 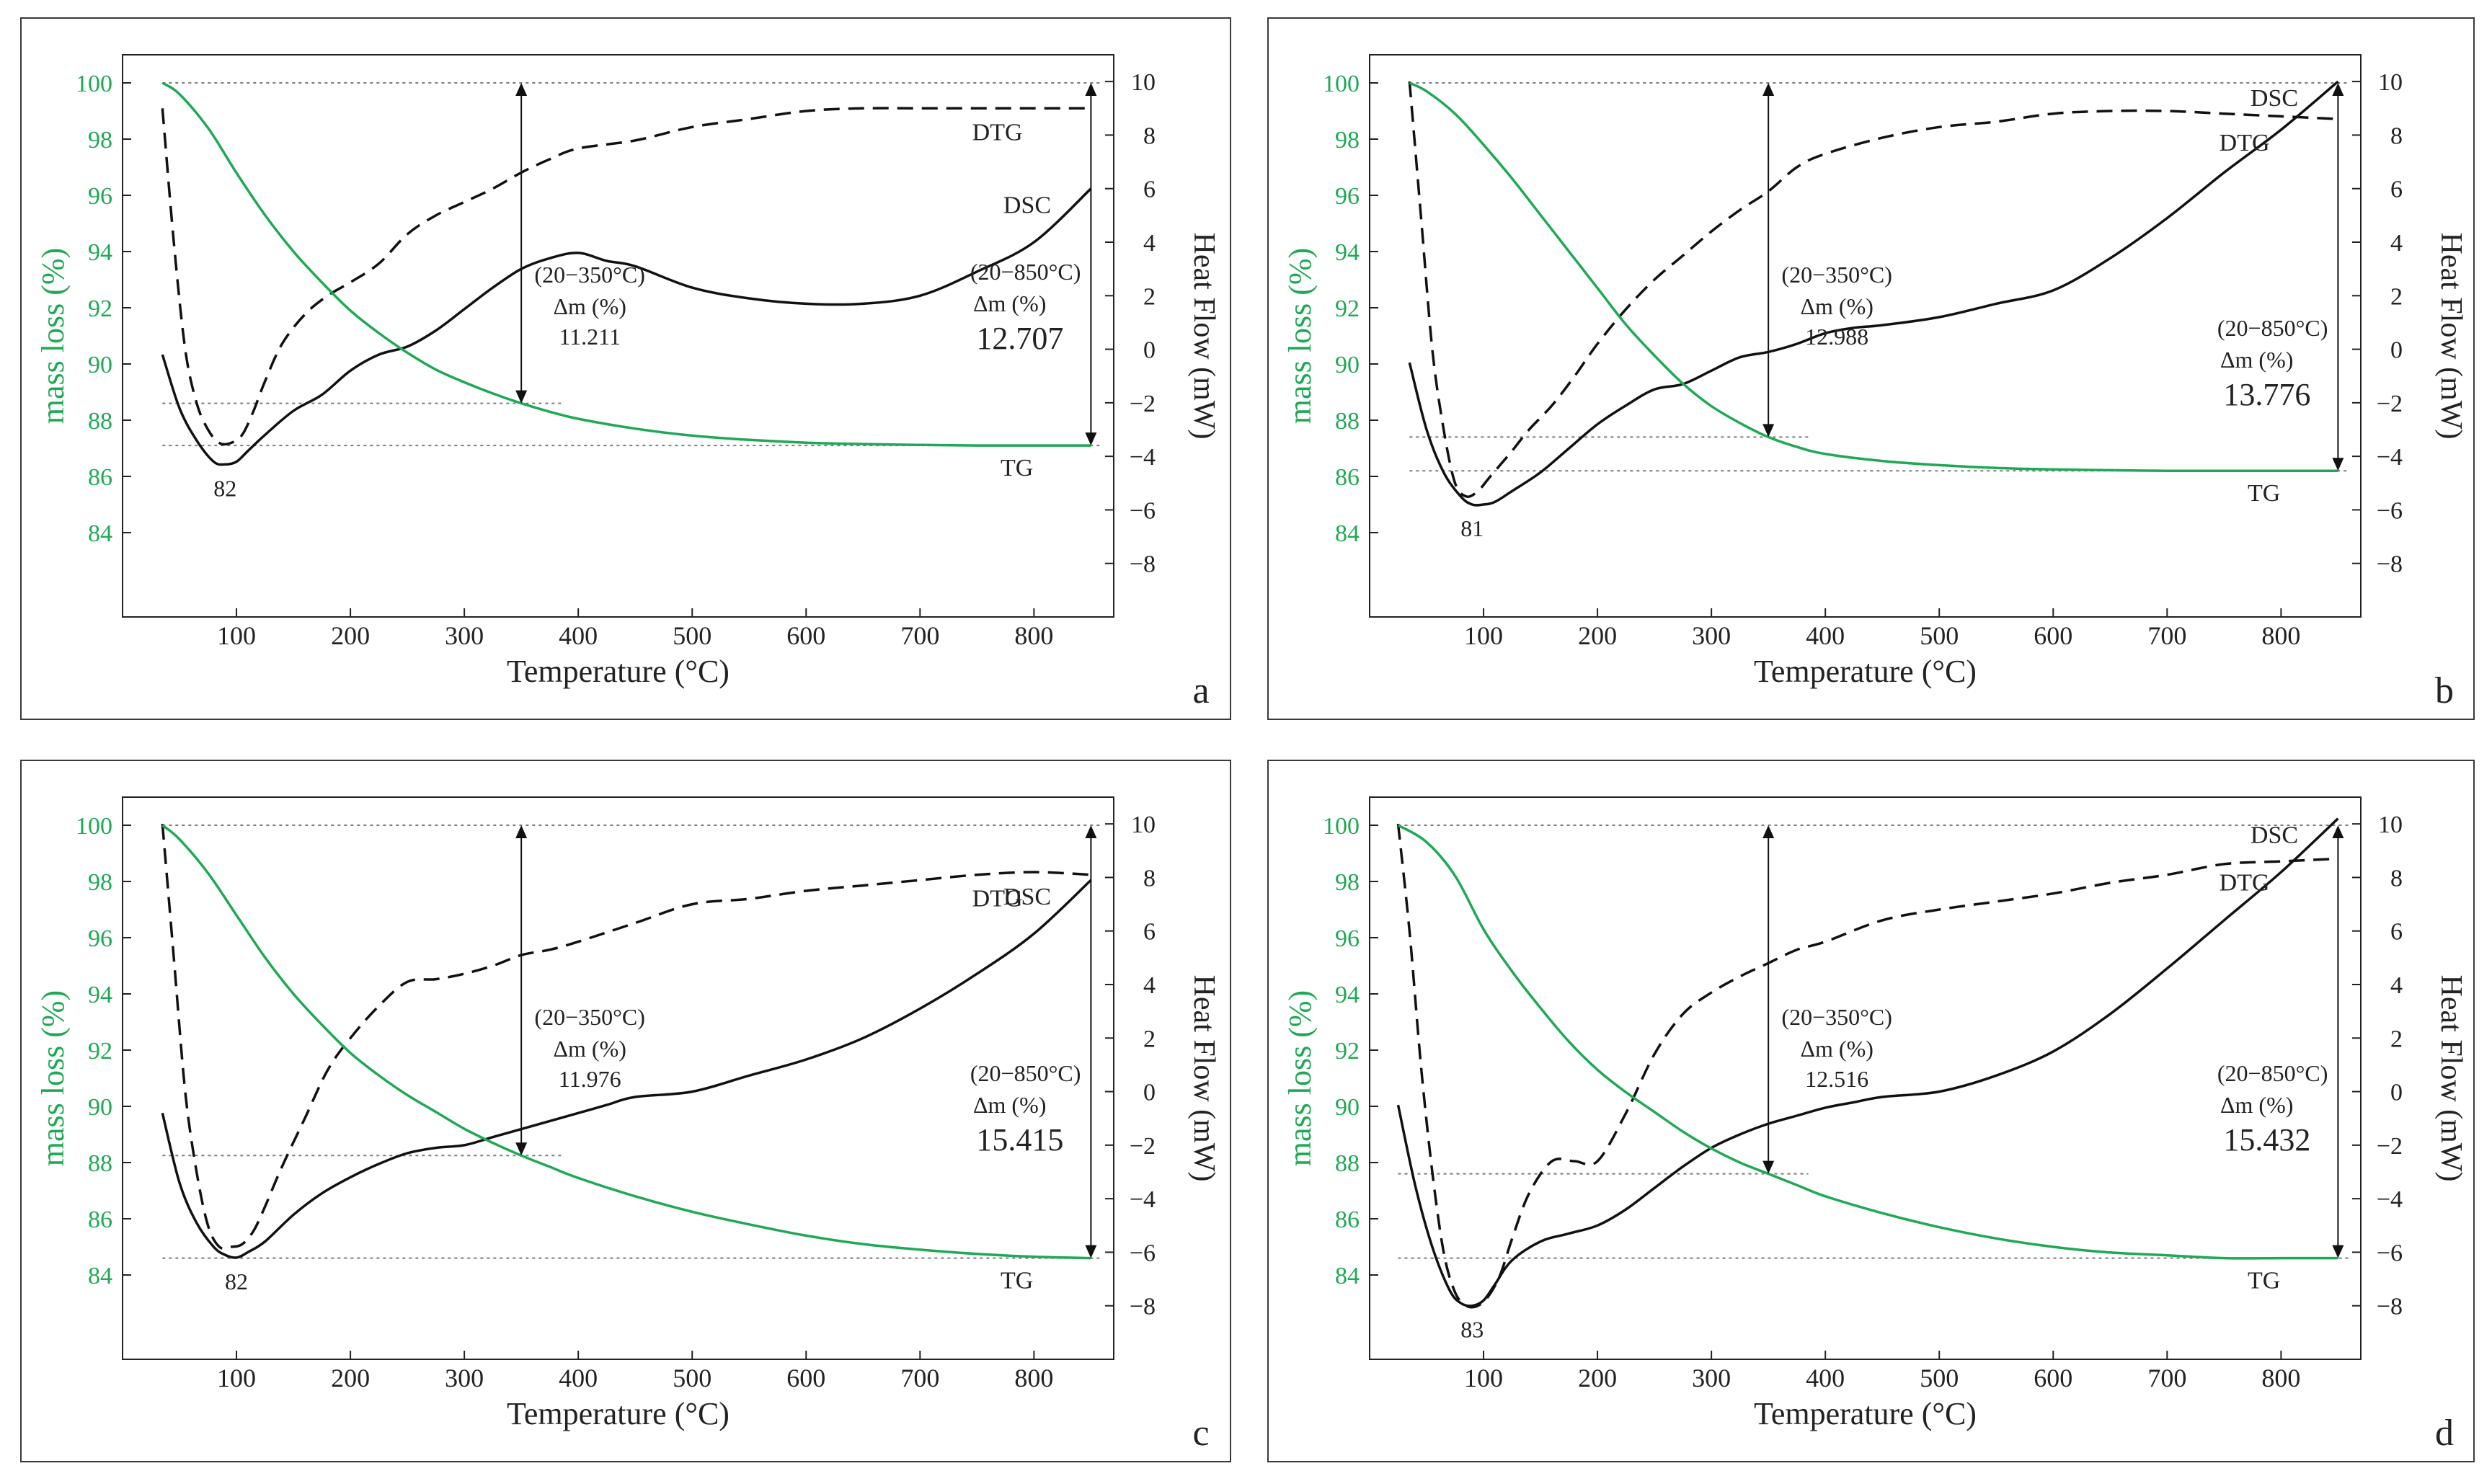 What do you see at coordinates (1200, 1433) in the screenshot?
I see `panel-letter: c` at bounding box center [1200, 1433].